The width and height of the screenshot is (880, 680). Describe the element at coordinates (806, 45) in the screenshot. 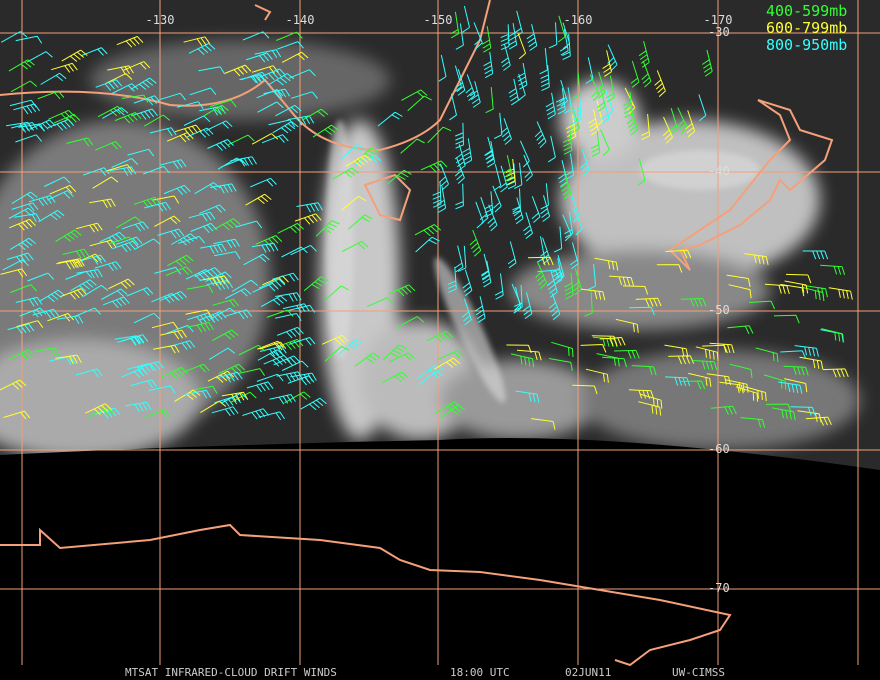

I see `legend-entry: 800-950mb` at that location.